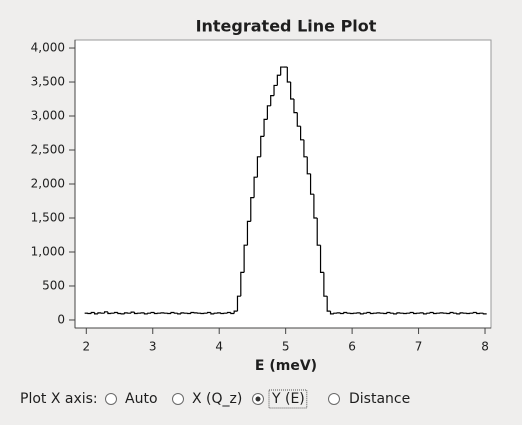 The width and height of the screenshot is (522, 425). I want to click on x-tick-label: 4, so click(219, 347).